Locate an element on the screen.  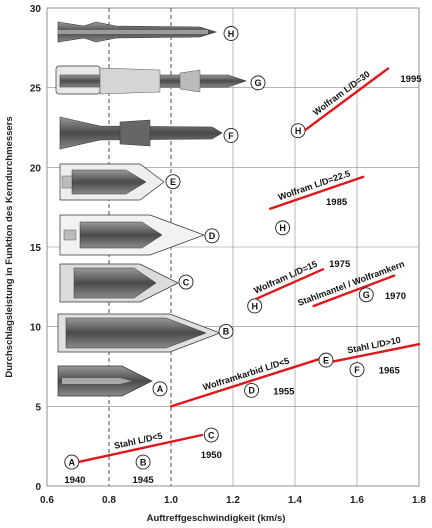
projectile-a-illustration is located at coordinates (105, 381).